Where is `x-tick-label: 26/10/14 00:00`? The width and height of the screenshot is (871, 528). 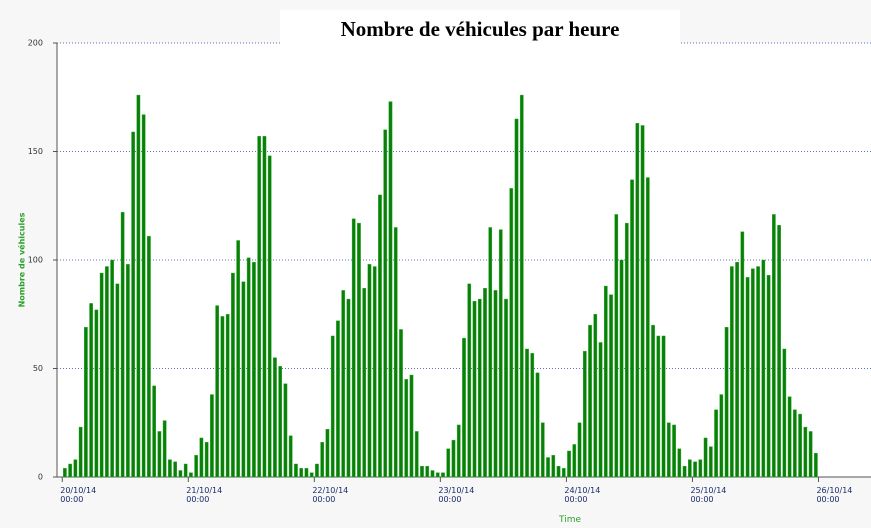
x-tick-label: 26/10/14 00:00 is located at coordinates (834, 495).